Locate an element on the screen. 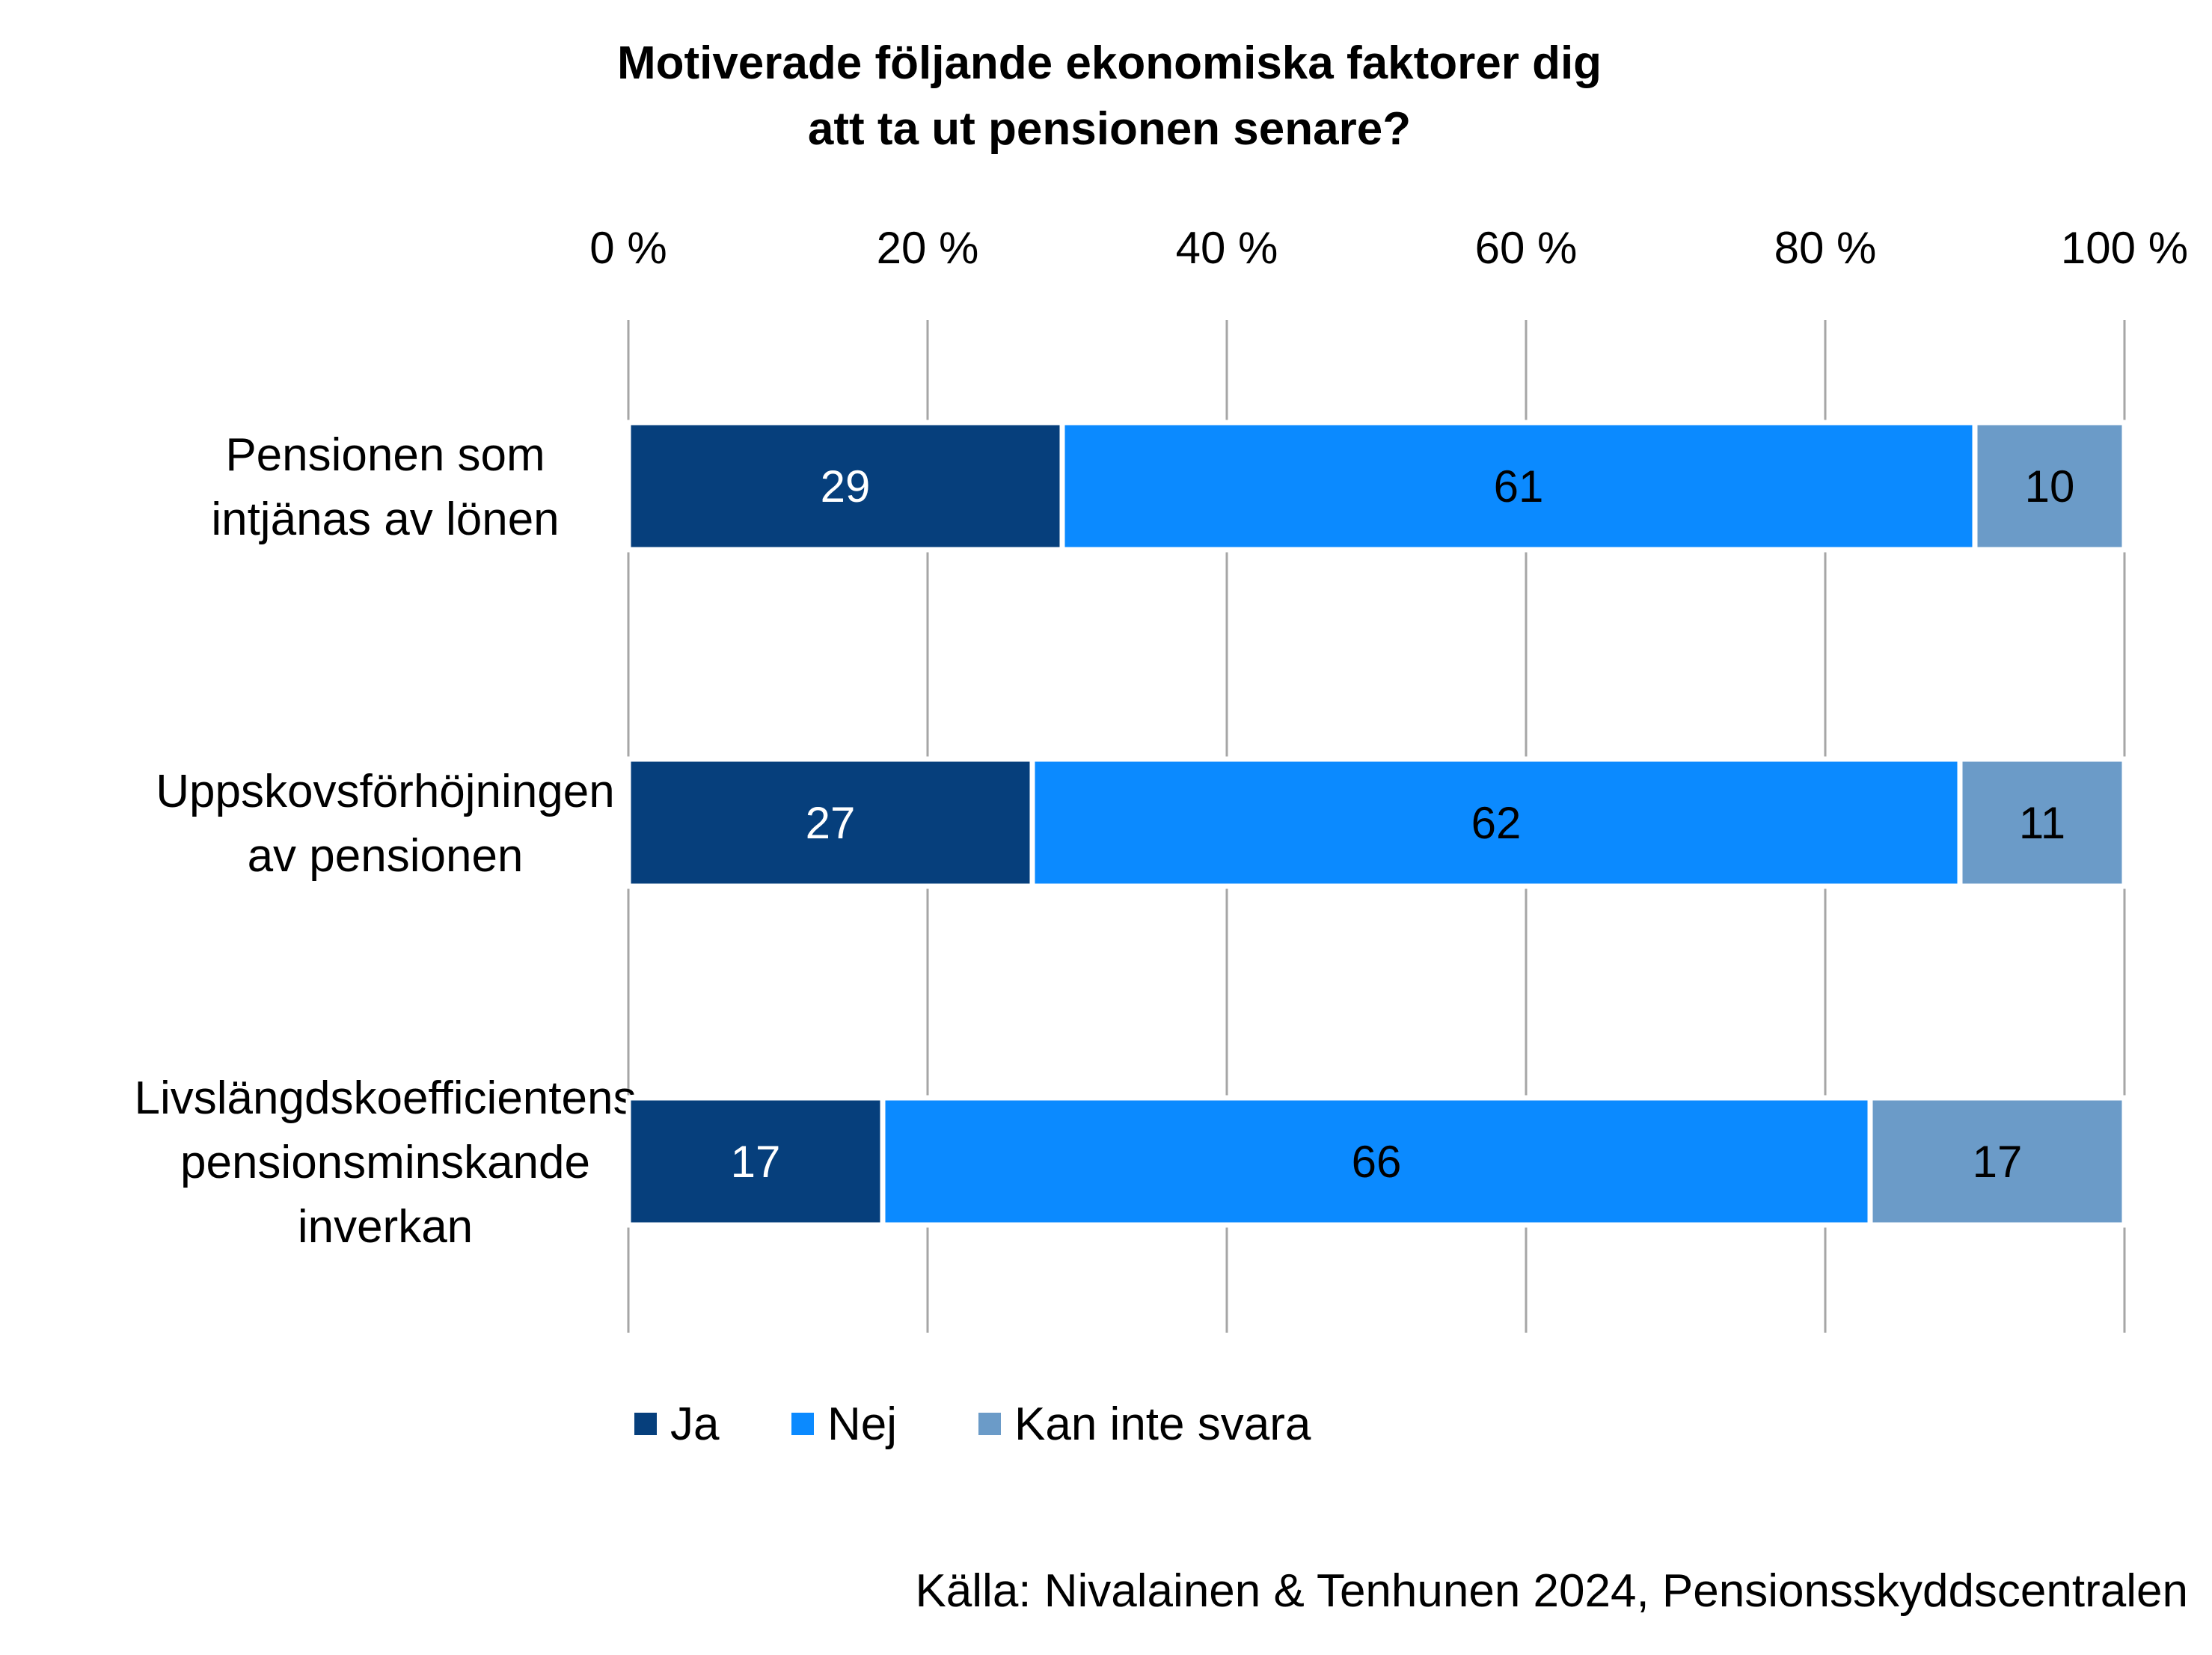 This screenshot has width=2212, height=1655. x-tick-label: 80 % is located at coordinates (1825, 248).